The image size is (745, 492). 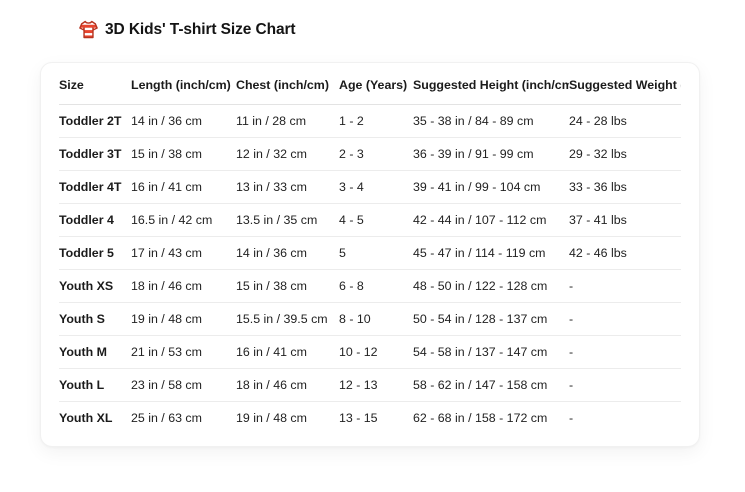 What do you see at coordinates (95, 385) in the screenshot?
I see `cell-size: Youth L` at bounding box center [95, 385].